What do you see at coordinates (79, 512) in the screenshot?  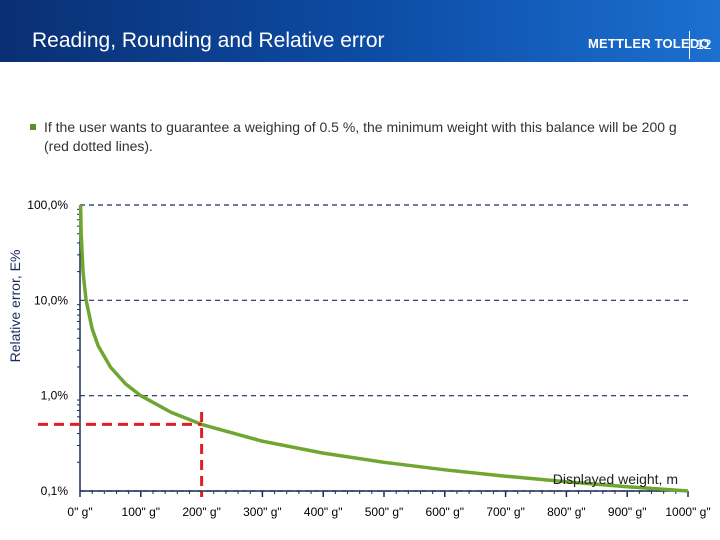 I see `x-tick-label: 0" g"` at bounding box center [79, 512].